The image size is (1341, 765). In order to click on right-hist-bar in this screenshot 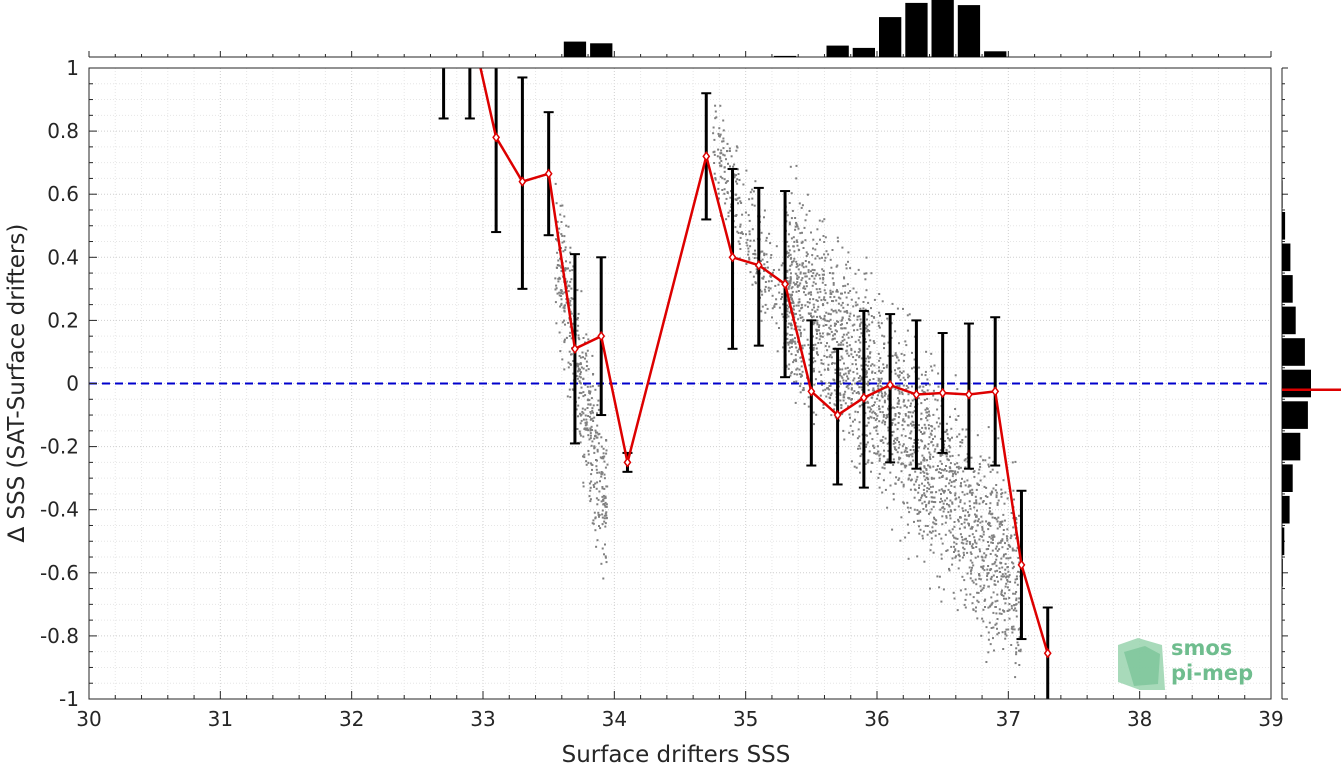, I will do `click(1293, 352)`.